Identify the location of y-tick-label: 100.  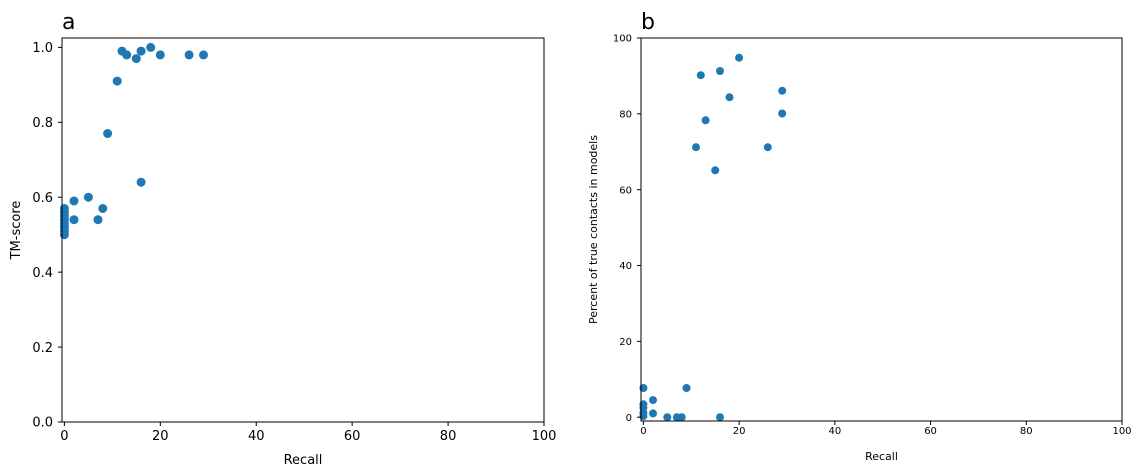
(622, 39).